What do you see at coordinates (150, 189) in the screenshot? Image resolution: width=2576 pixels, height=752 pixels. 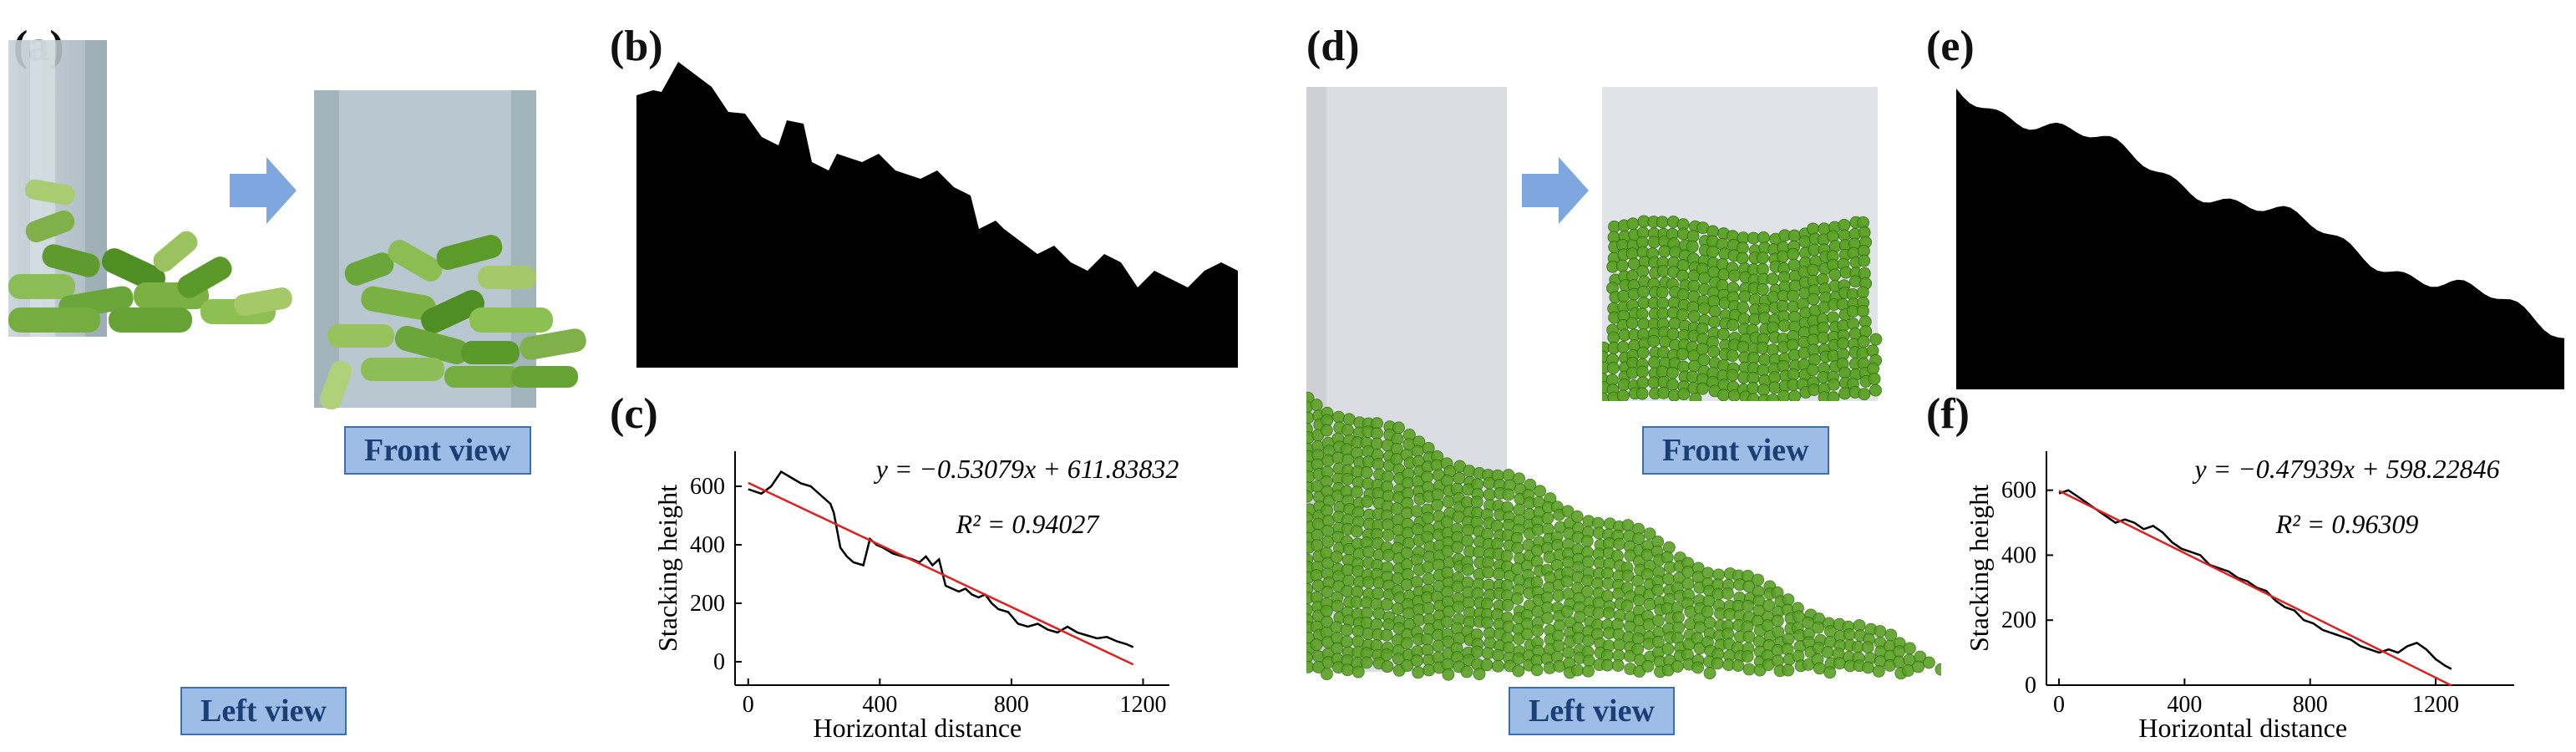 I see `photo-left-view` at bounding box center [150, 189].